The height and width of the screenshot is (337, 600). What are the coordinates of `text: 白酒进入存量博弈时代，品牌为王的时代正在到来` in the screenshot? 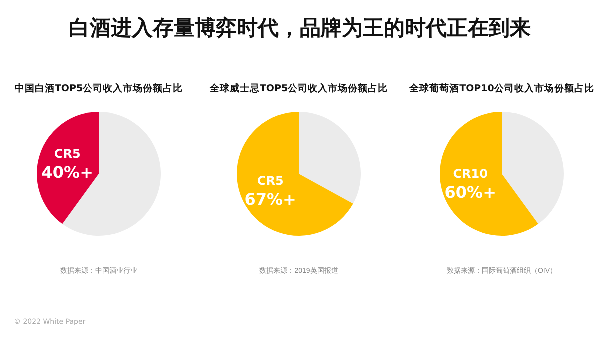 It's located at (300, 28).